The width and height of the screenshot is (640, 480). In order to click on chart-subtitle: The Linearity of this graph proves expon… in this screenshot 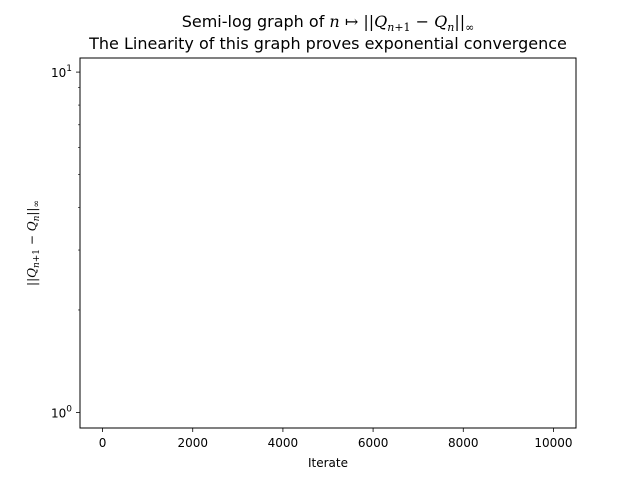, I will do `click(327, 43)`.